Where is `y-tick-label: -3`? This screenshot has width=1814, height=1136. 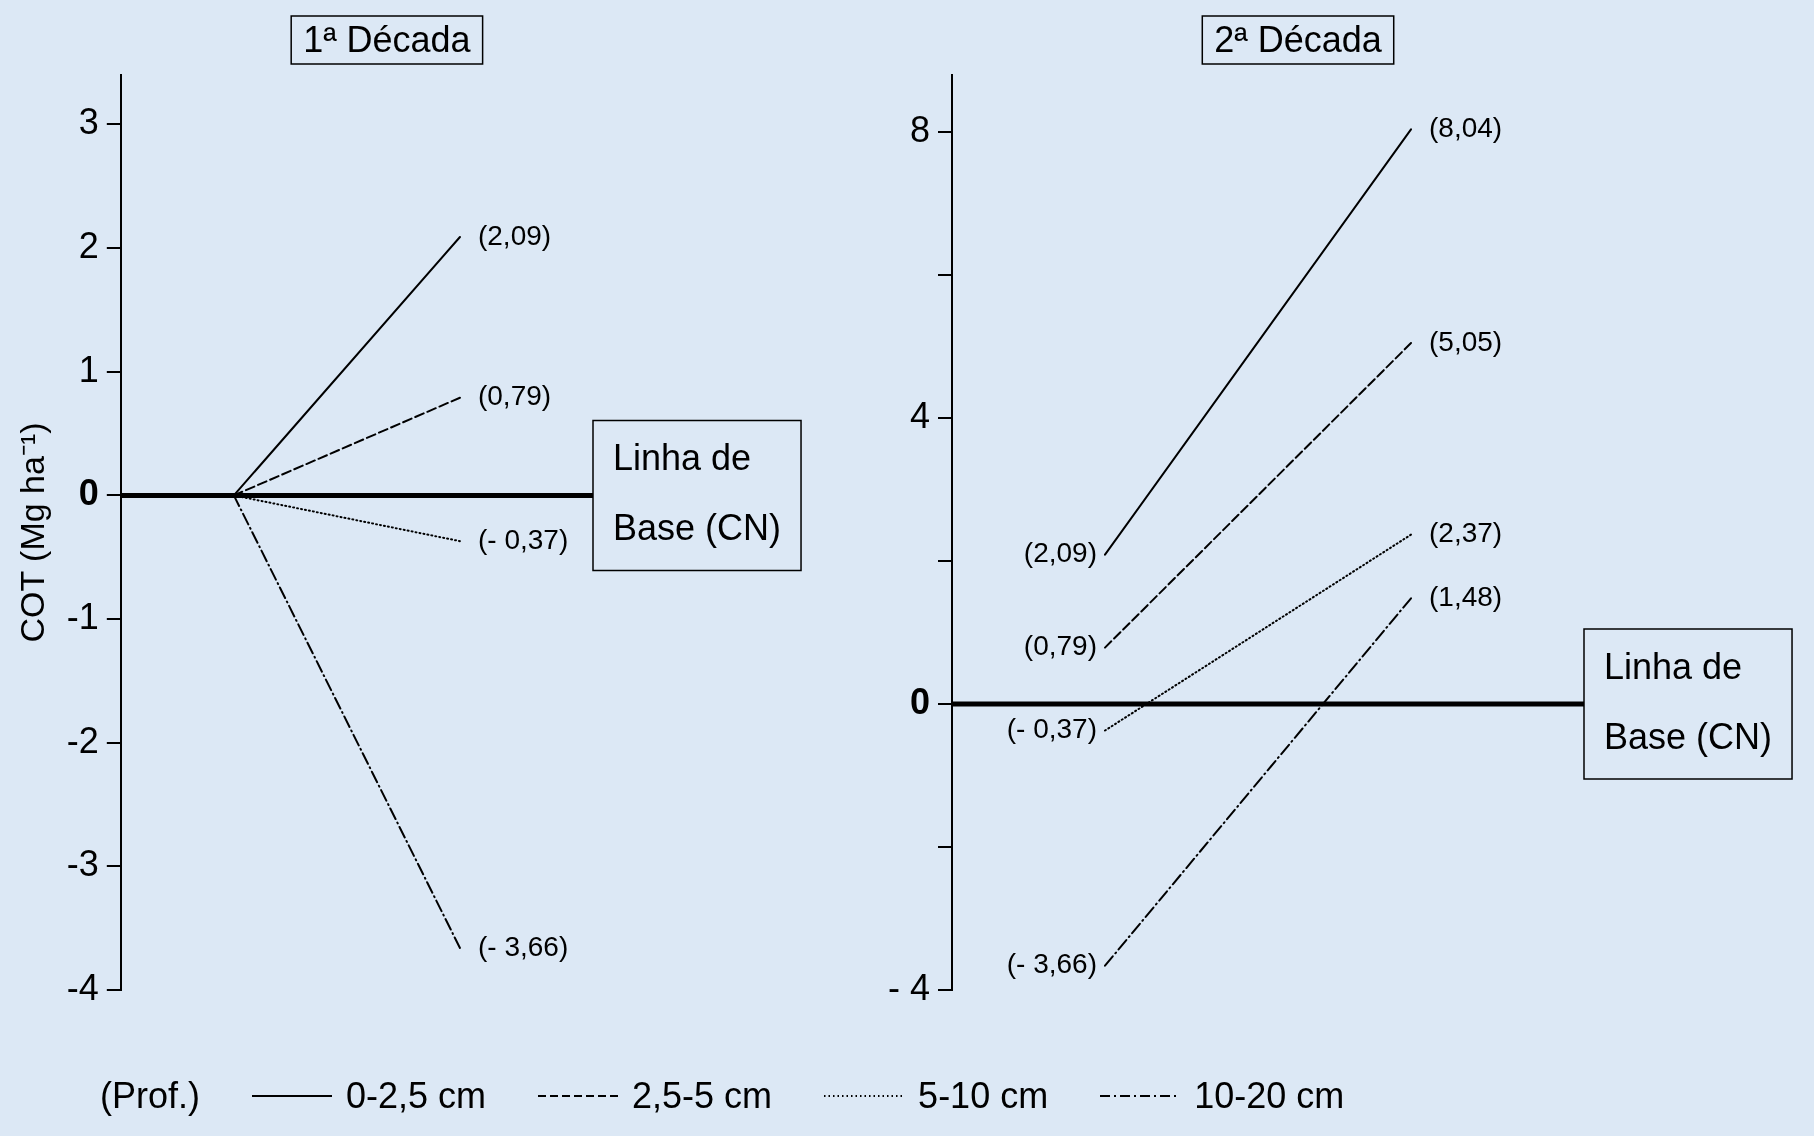
y-tick-label: -3 is located at coordinates (82, 864).